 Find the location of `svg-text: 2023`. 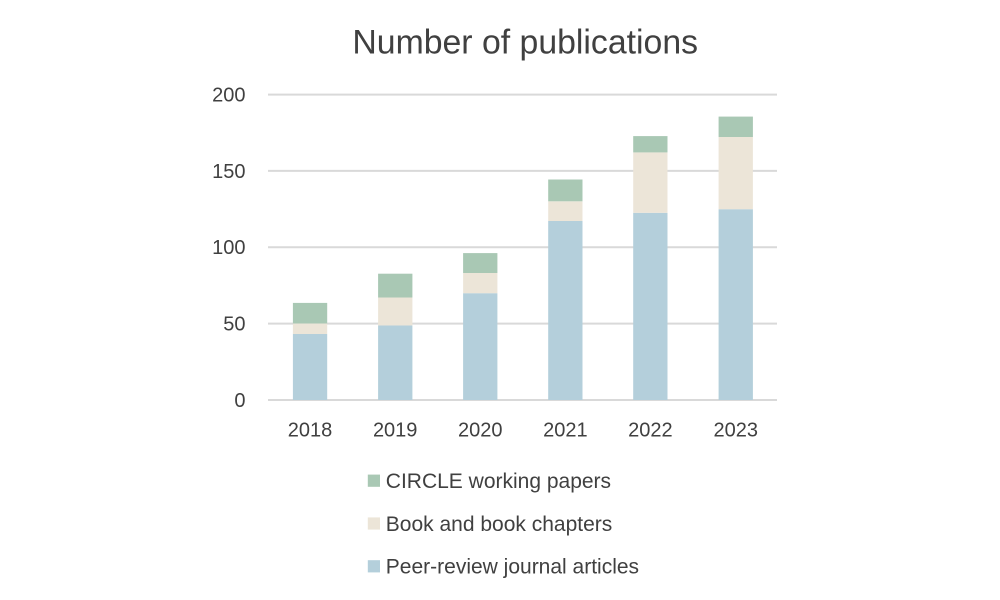

svg-text: 2023 is located at coordinates (736, 431).